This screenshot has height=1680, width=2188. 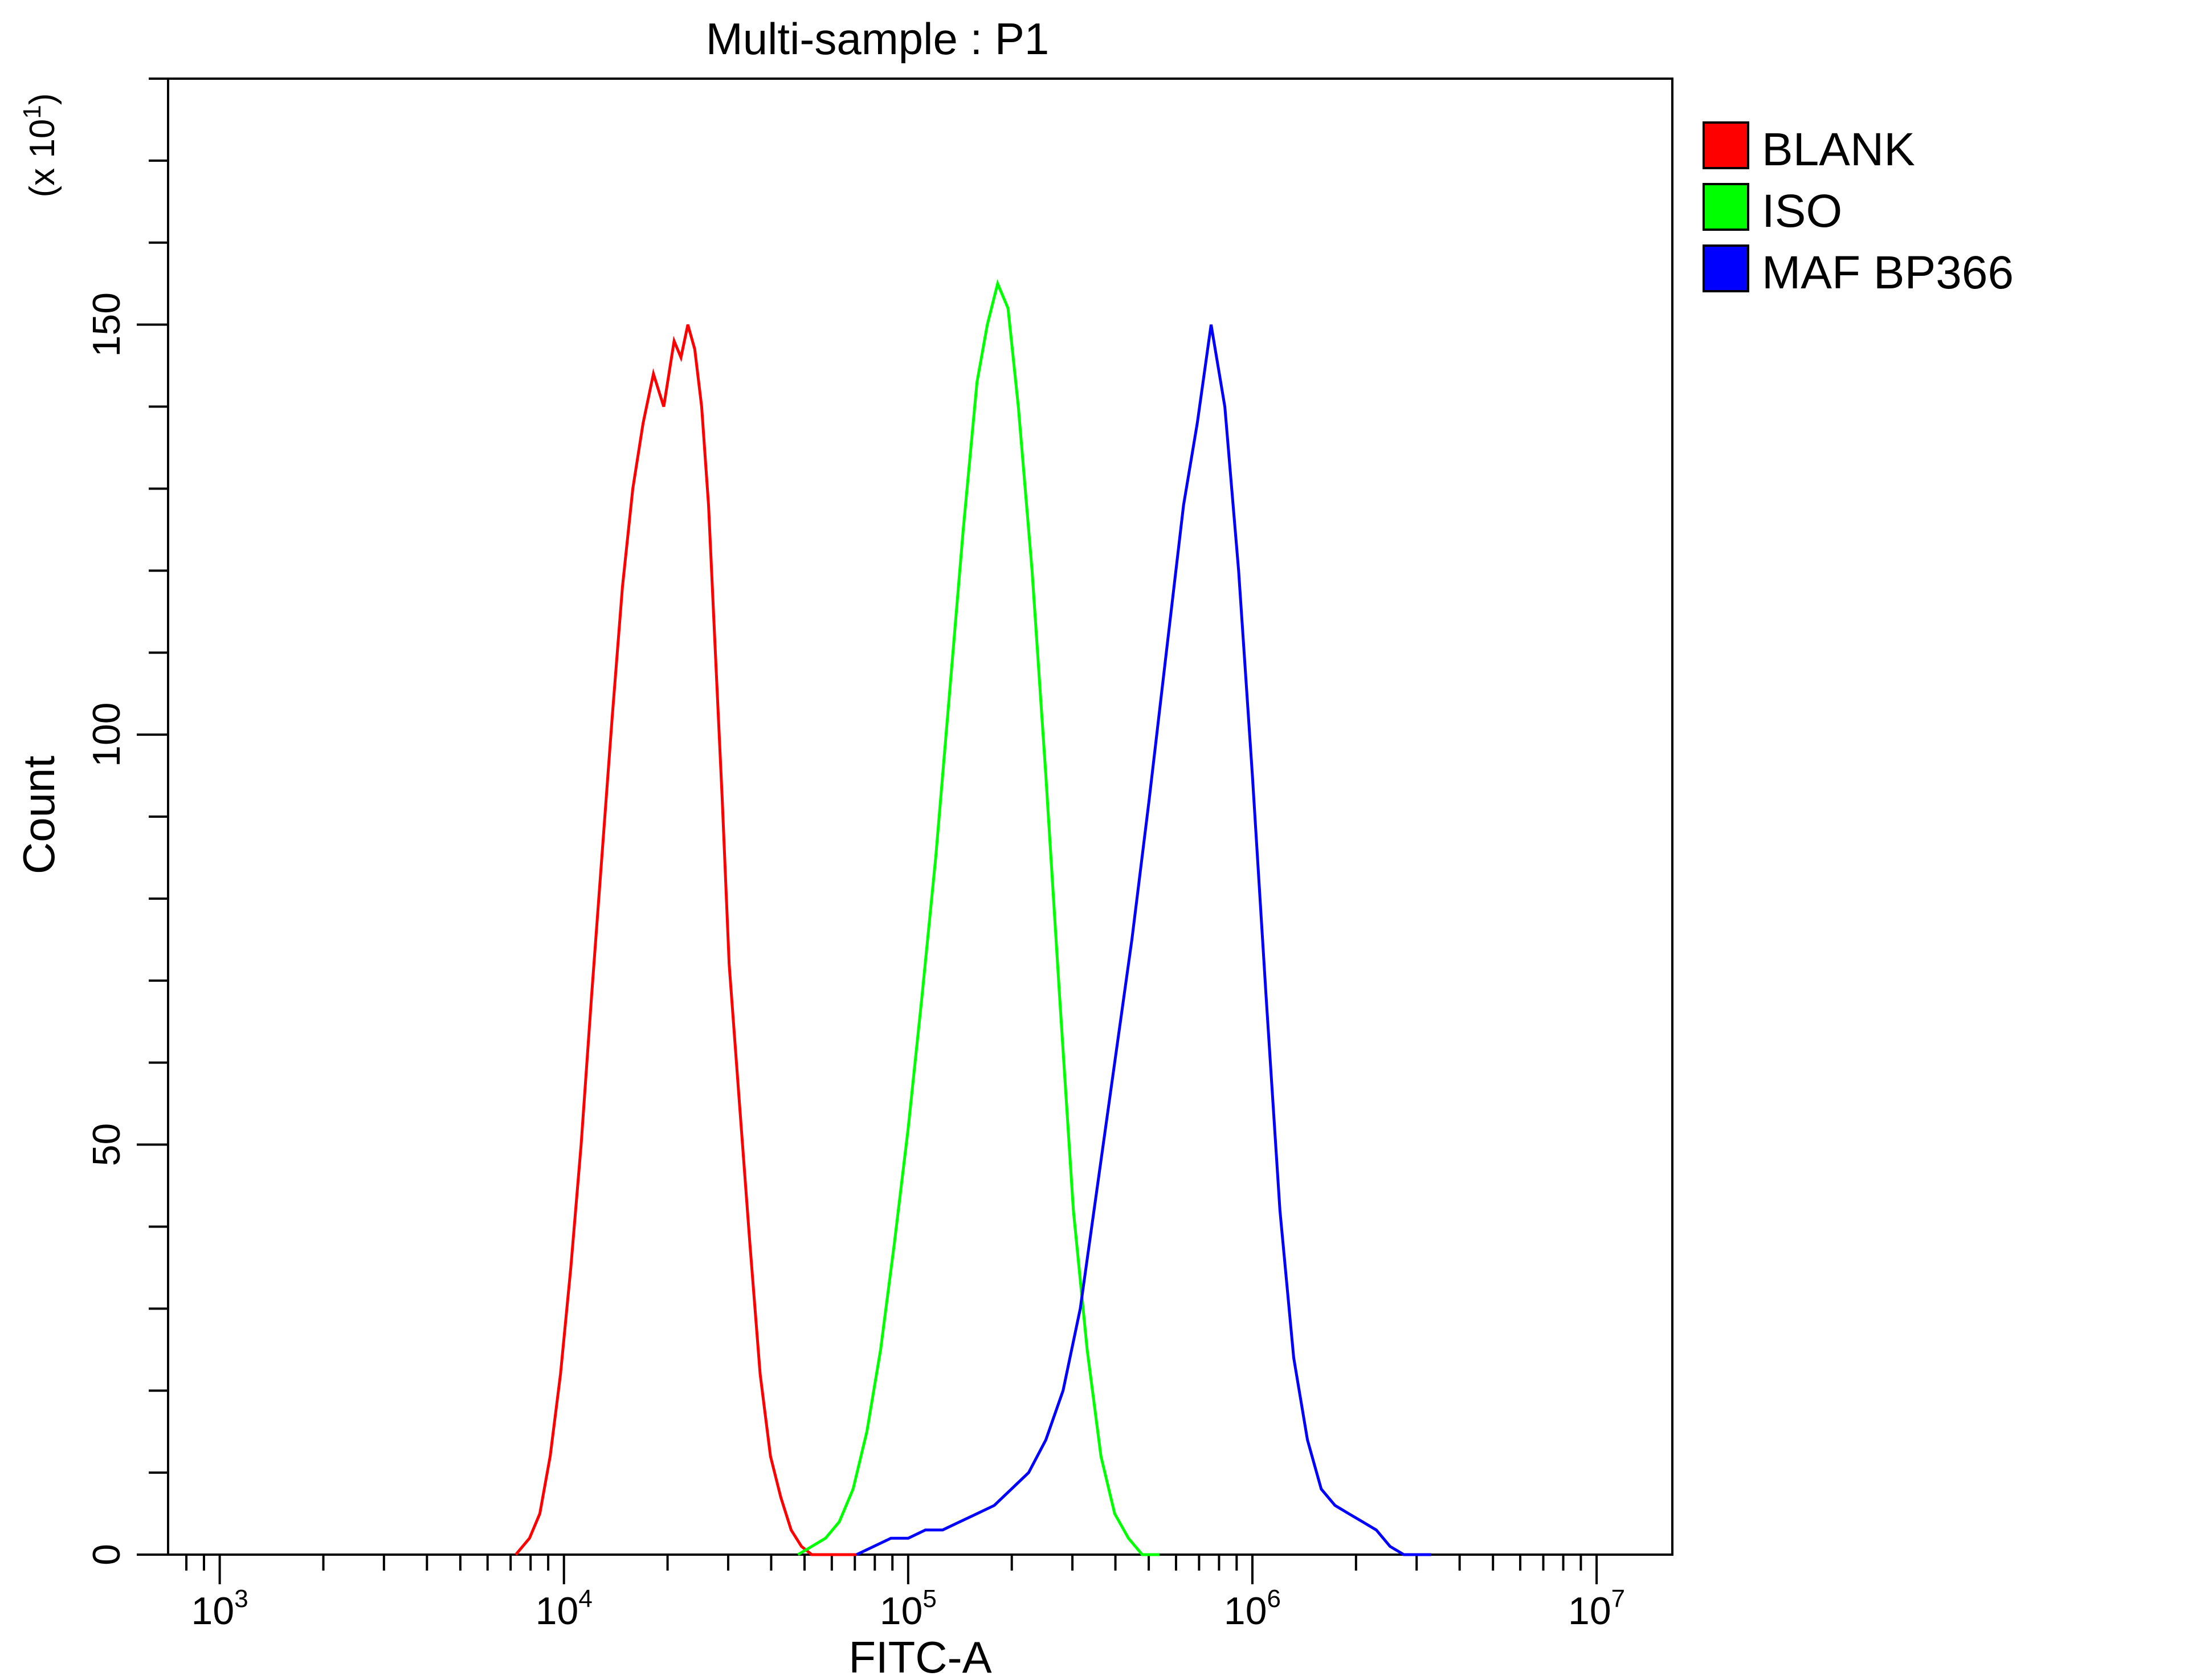 I want to click on y-axis-label: Count, so click(x=39, y=815).